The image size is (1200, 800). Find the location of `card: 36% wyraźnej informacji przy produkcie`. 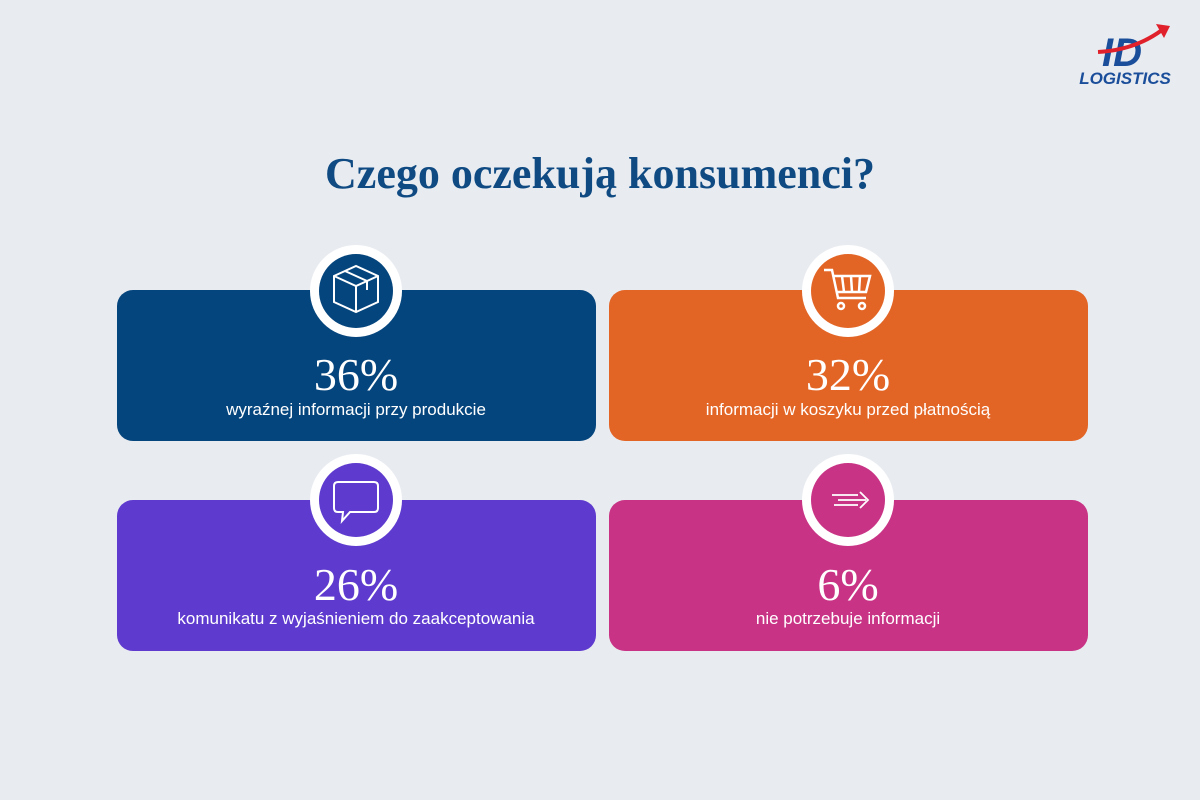

card: 36% wyraźnej informacji przy produkcie is located at coordinates (356, 343).